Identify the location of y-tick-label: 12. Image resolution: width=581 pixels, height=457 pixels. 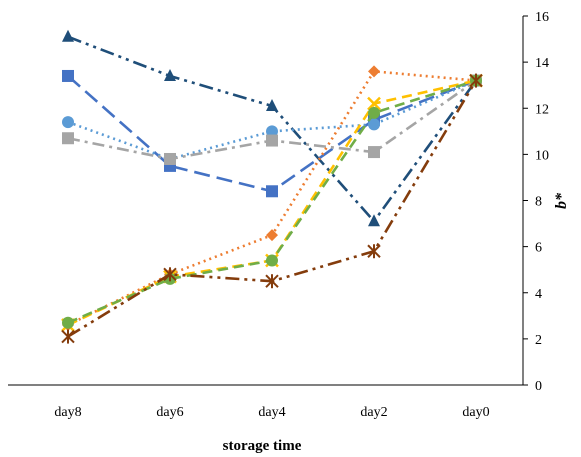
(542, 109).